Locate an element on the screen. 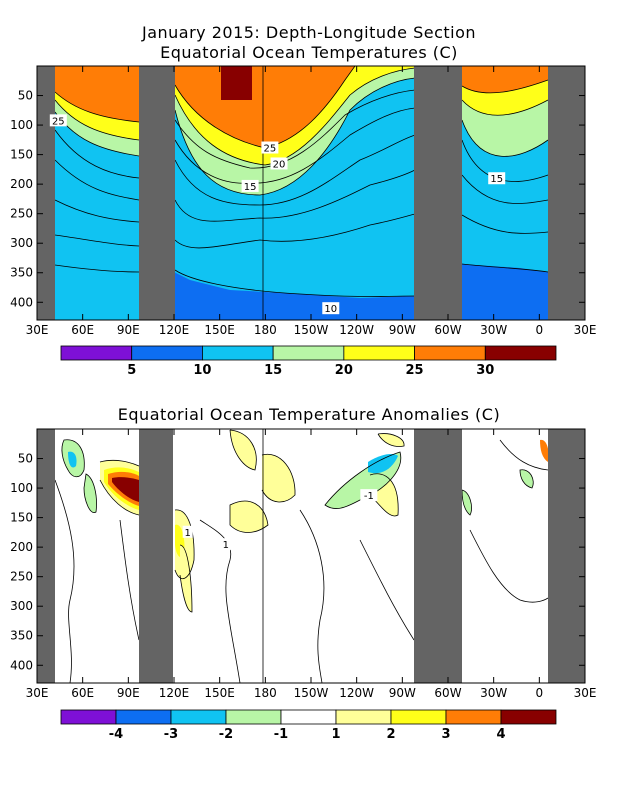 The height and width of the screenshot is (800, 618). chart1-fill-25-east is located at coordinates (505, 79).